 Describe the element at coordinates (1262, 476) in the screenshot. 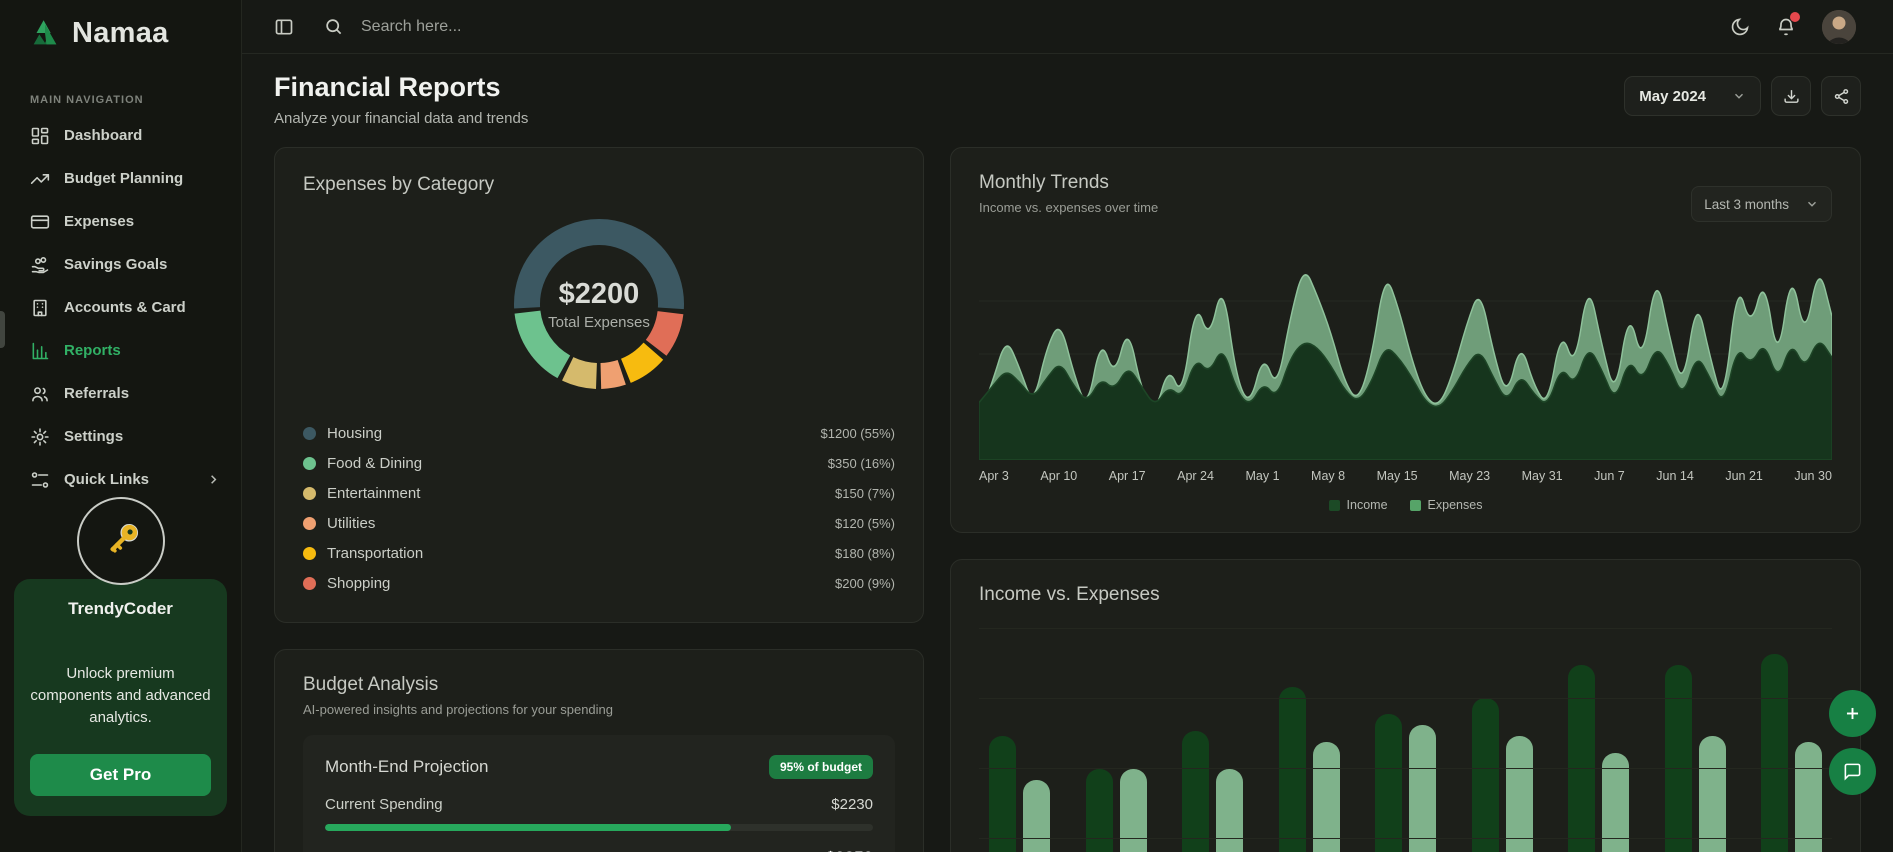

I see `x-tick-label: May 1` at that location.